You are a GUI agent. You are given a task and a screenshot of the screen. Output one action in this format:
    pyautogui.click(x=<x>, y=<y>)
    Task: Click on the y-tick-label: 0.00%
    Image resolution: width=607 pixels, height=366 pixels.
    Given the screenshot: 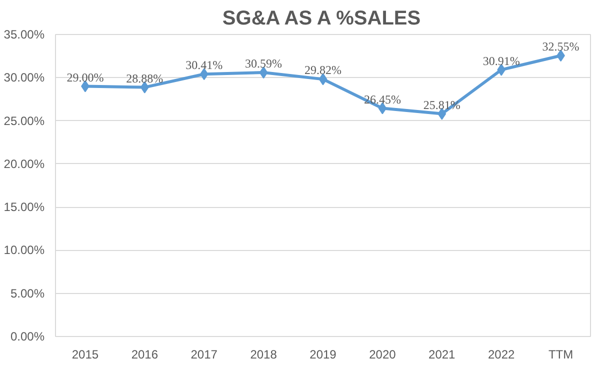 What is the action you would take?
    pyautogui.click(x=27, y=337)
    